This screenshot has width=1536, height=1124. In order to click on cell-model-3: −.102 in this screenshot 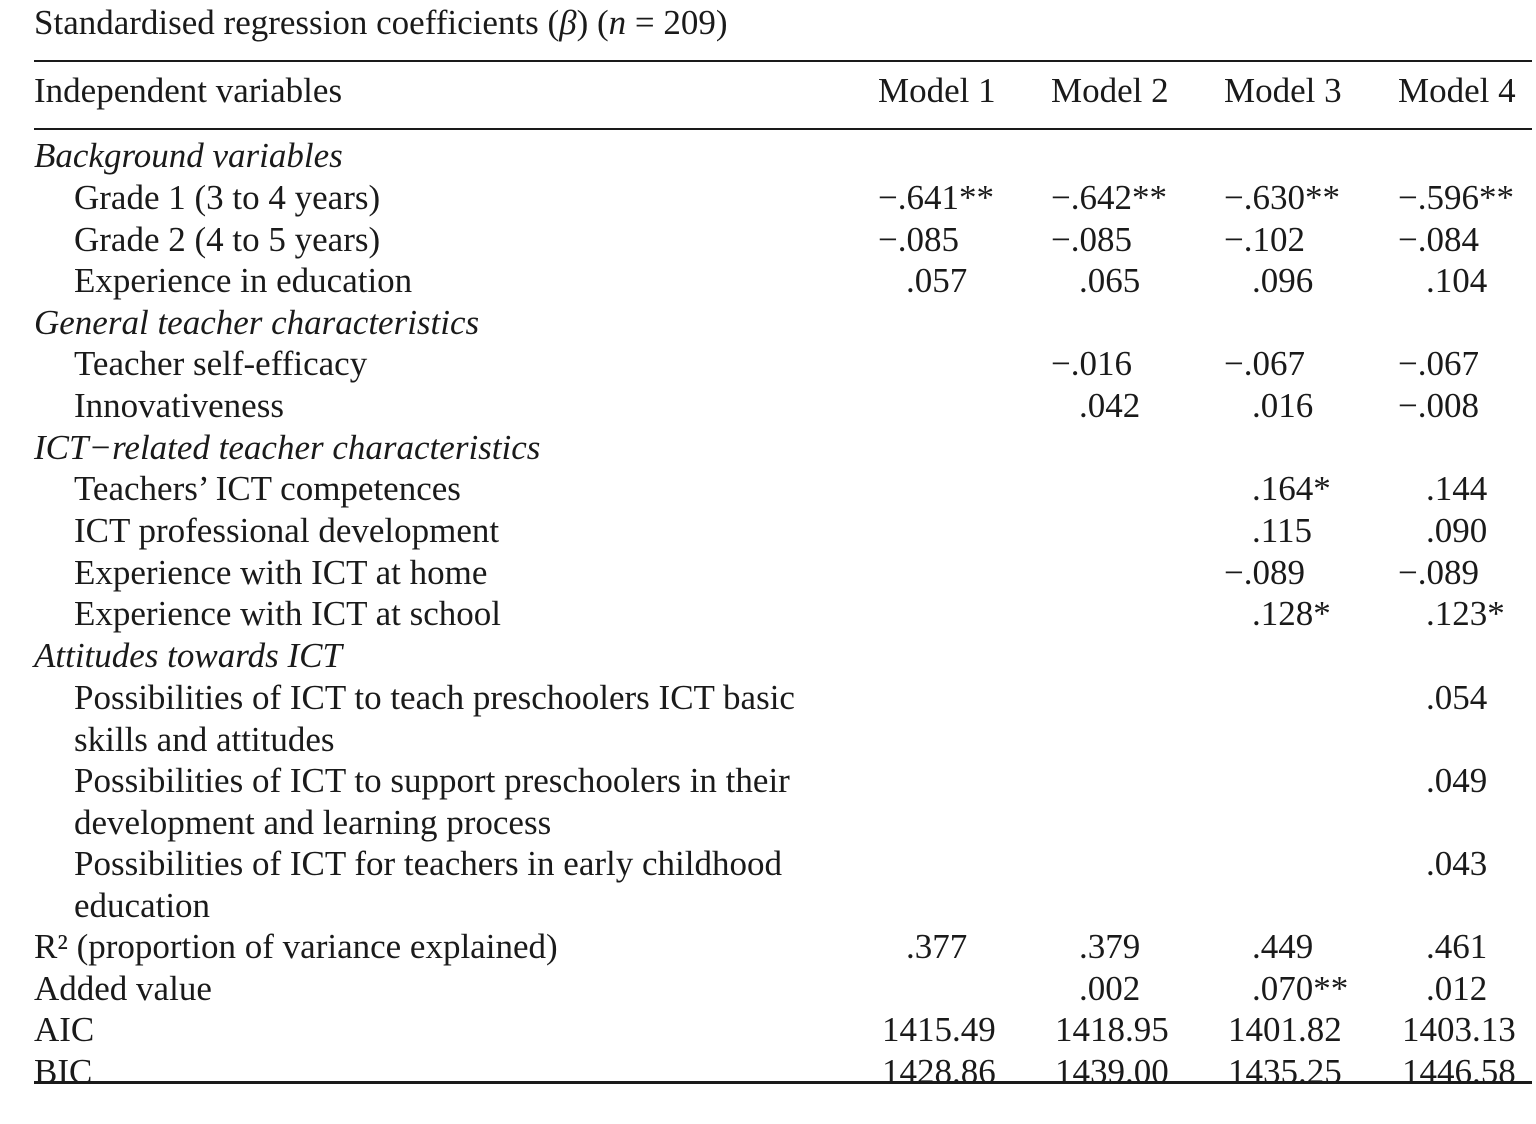, I will do `click(1264, 239)`.